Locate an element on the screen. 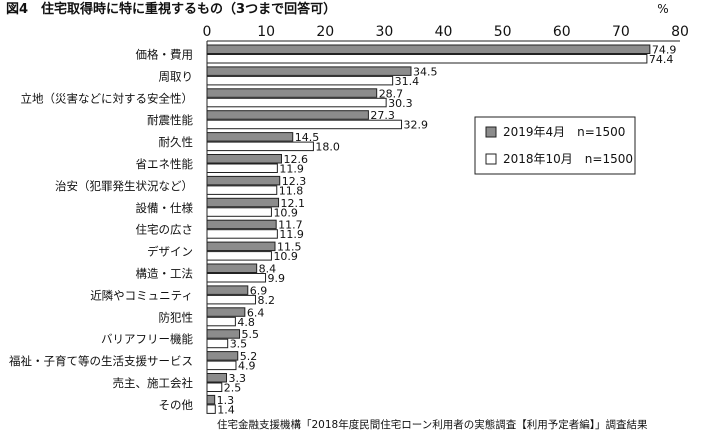 This screenshot has width=701, height=438. data-label: 34.5 is located at coordinates (425, 71).